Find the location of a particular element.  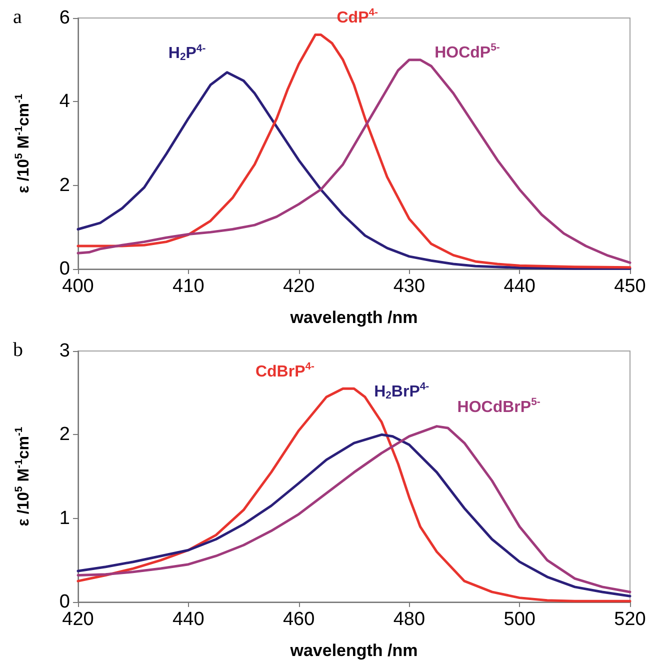

x-tick-label: 430 is located at coordinates (409, 286).